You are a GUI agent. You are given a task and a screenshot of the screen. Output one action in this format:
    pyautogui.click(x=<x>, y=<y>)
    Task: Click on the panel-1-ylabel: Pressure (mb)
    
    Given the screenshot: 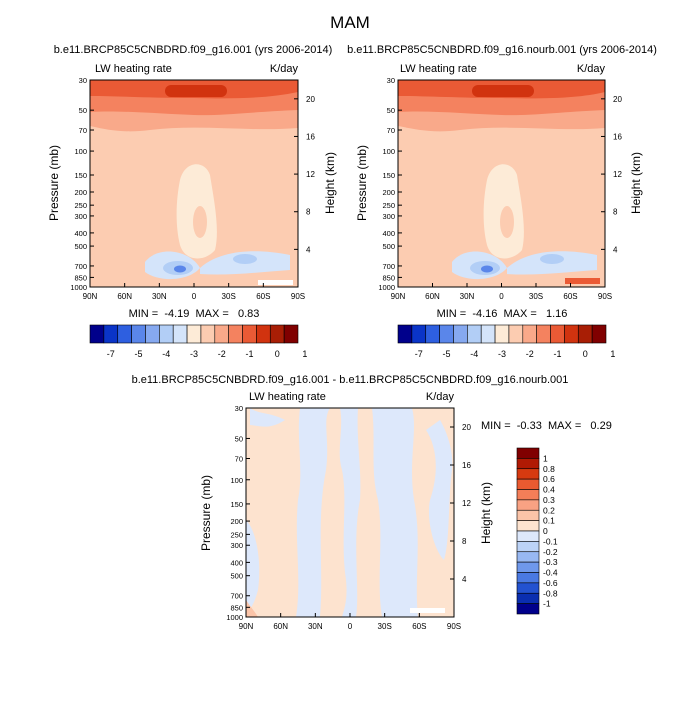 What is the action you would take?
    pyautogui.click(x=54, y=183)
    